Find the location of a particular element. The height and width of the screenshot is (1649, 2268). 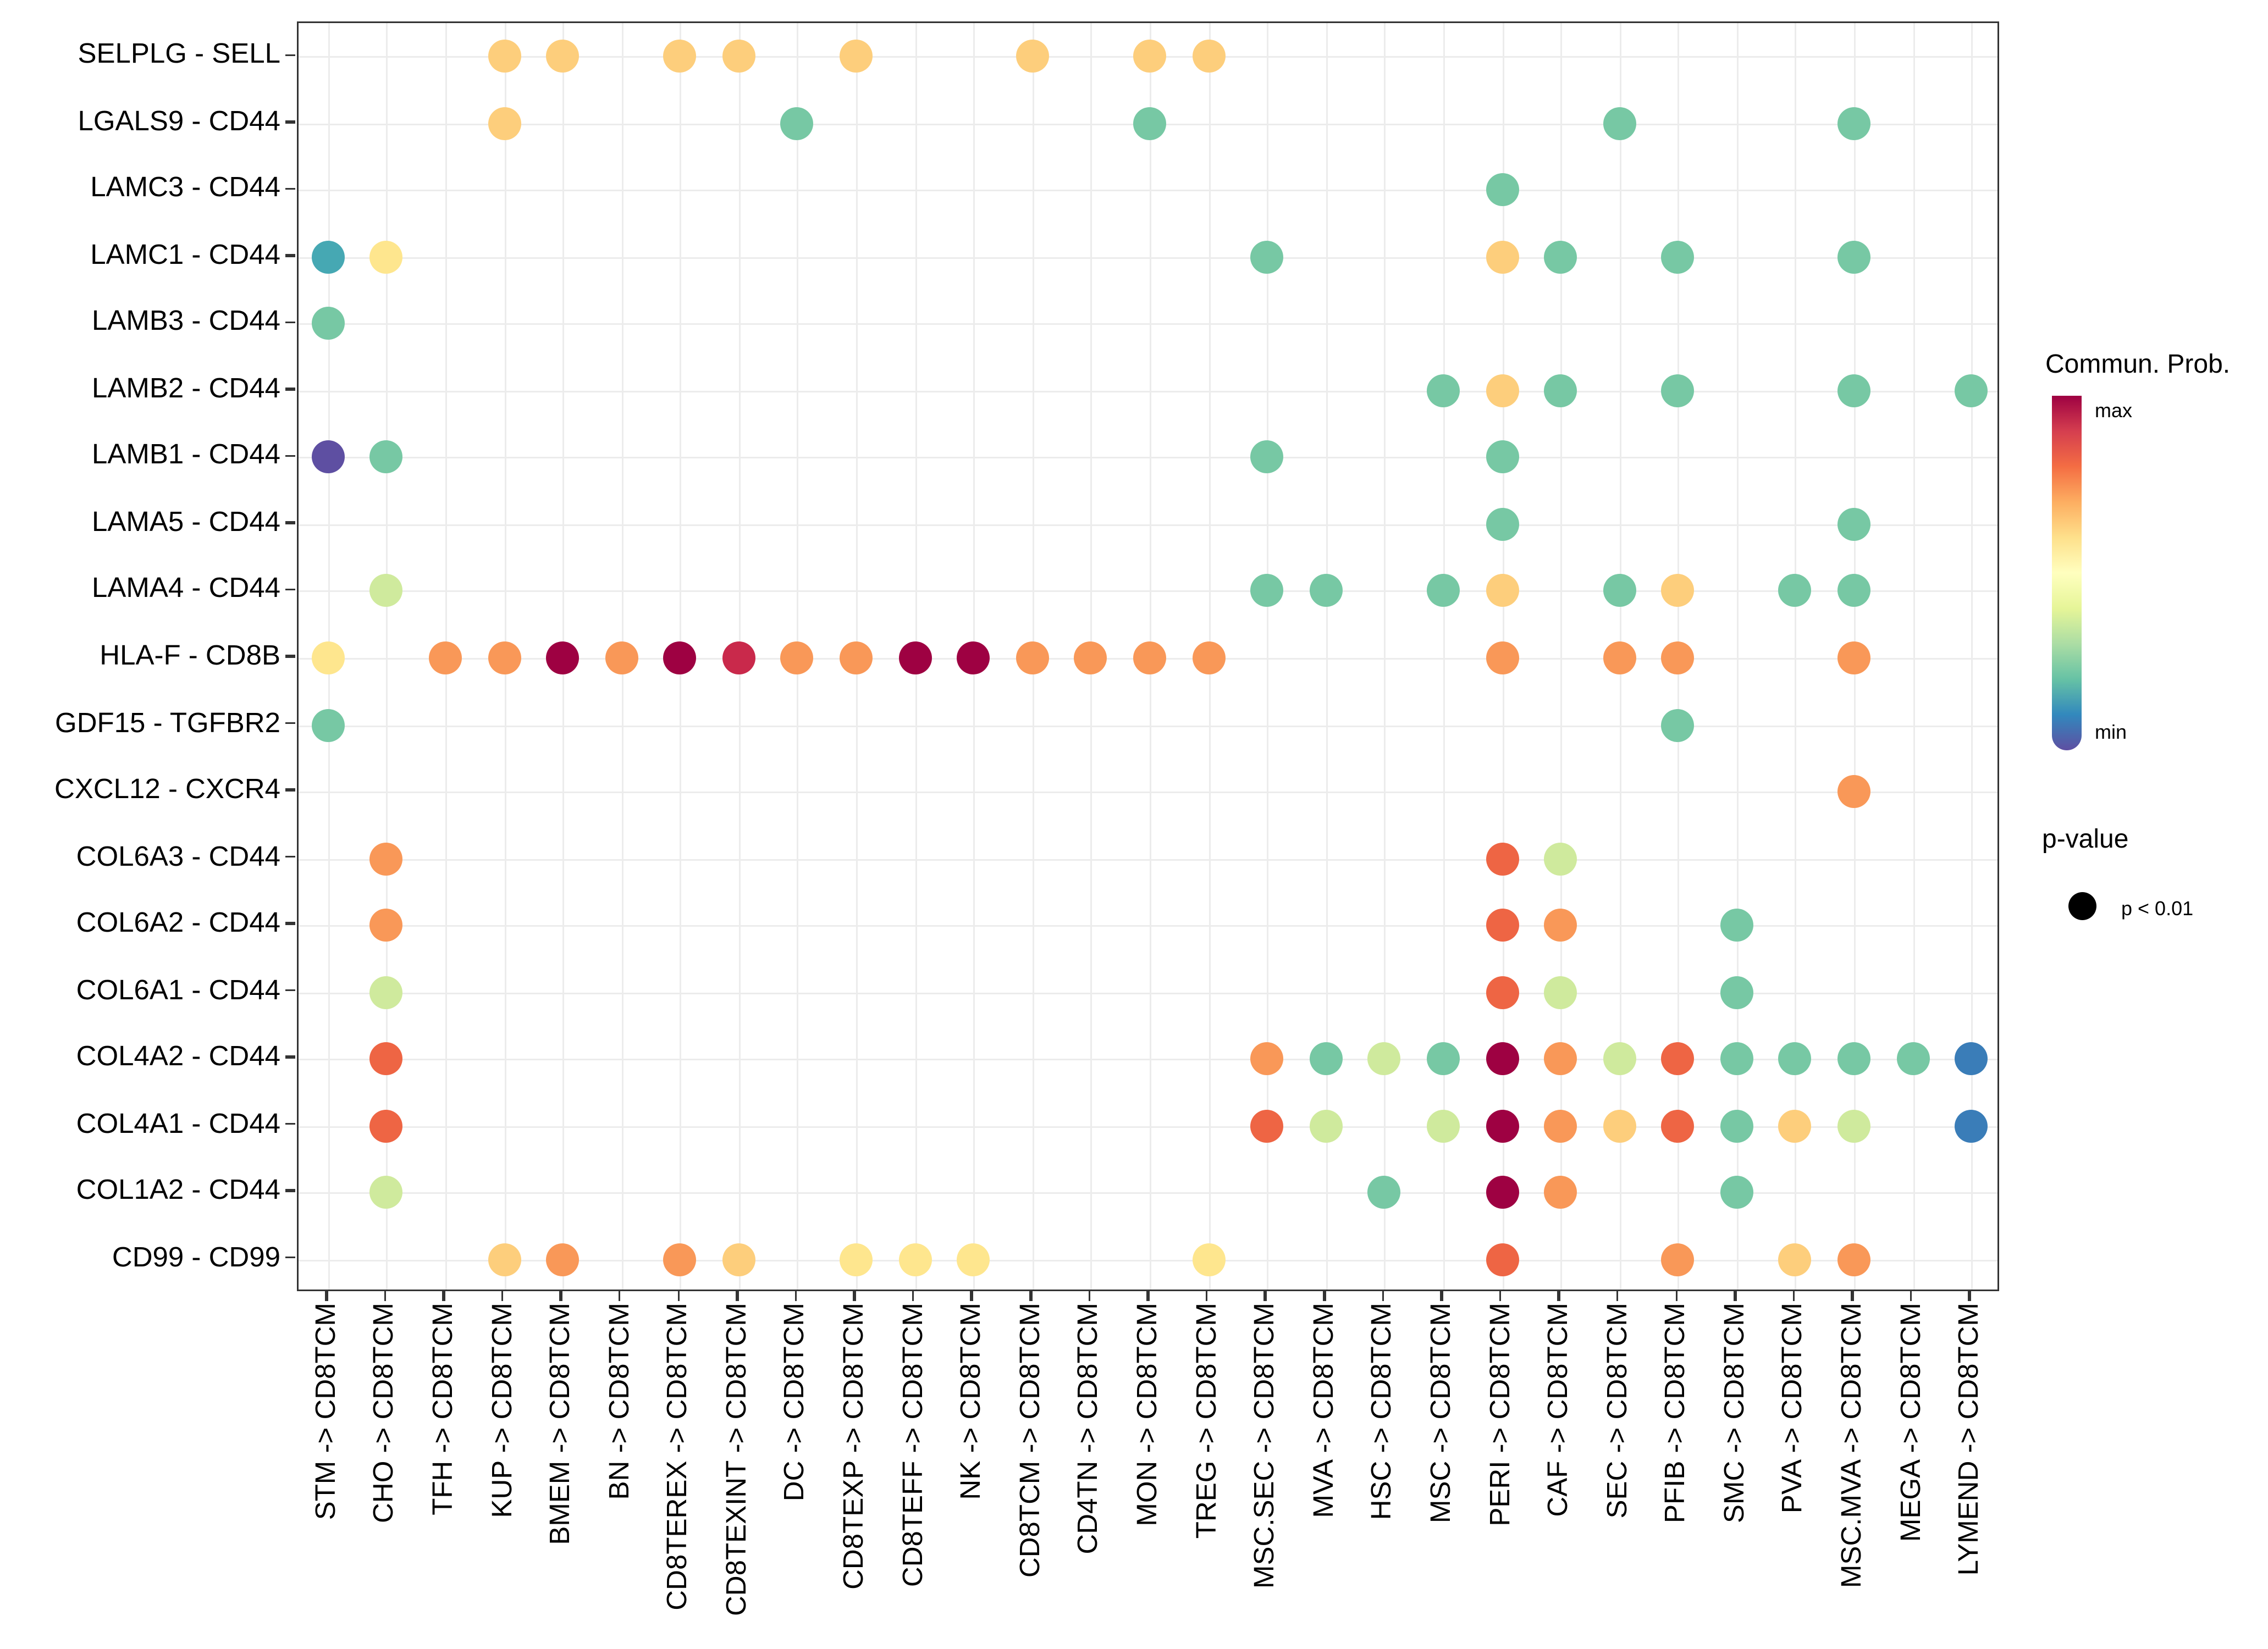

dot-COL6A3-CHO is located at coordinates (387, 858).